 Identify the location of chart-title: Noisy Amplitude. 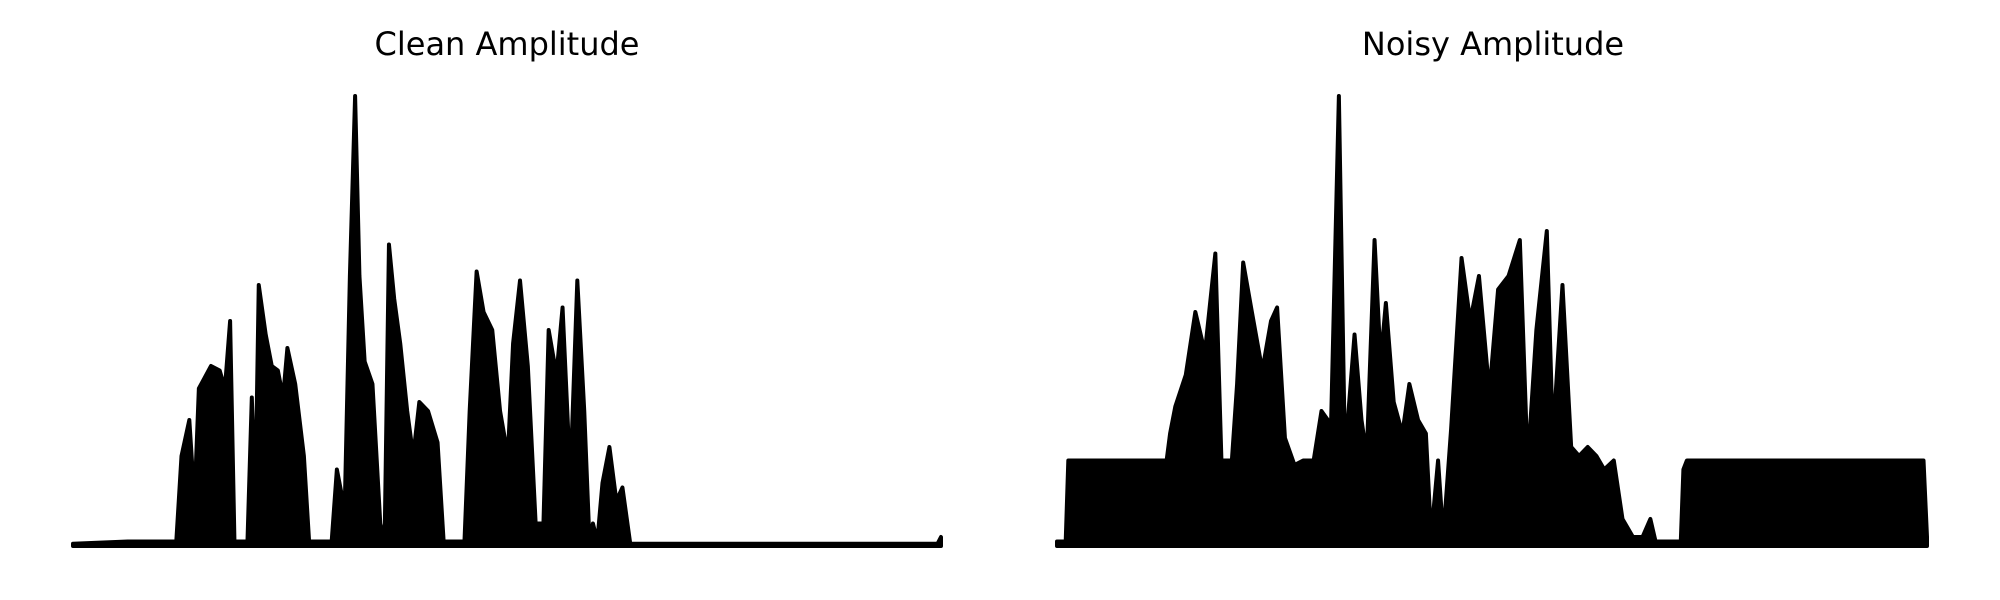
(1493, 44).